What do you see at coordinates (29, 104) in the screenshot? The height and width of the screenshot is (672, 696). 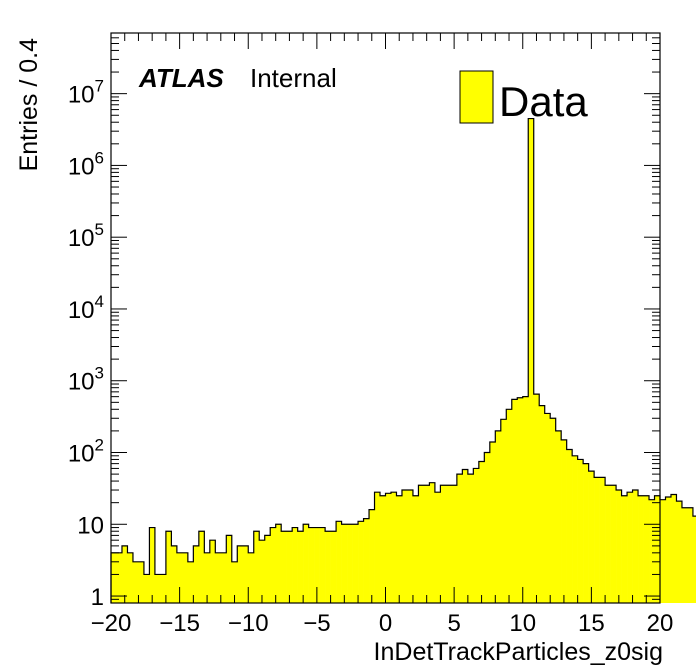 I see `y-axis-title: Entries / 0.4` at bounding box center [29, 104].